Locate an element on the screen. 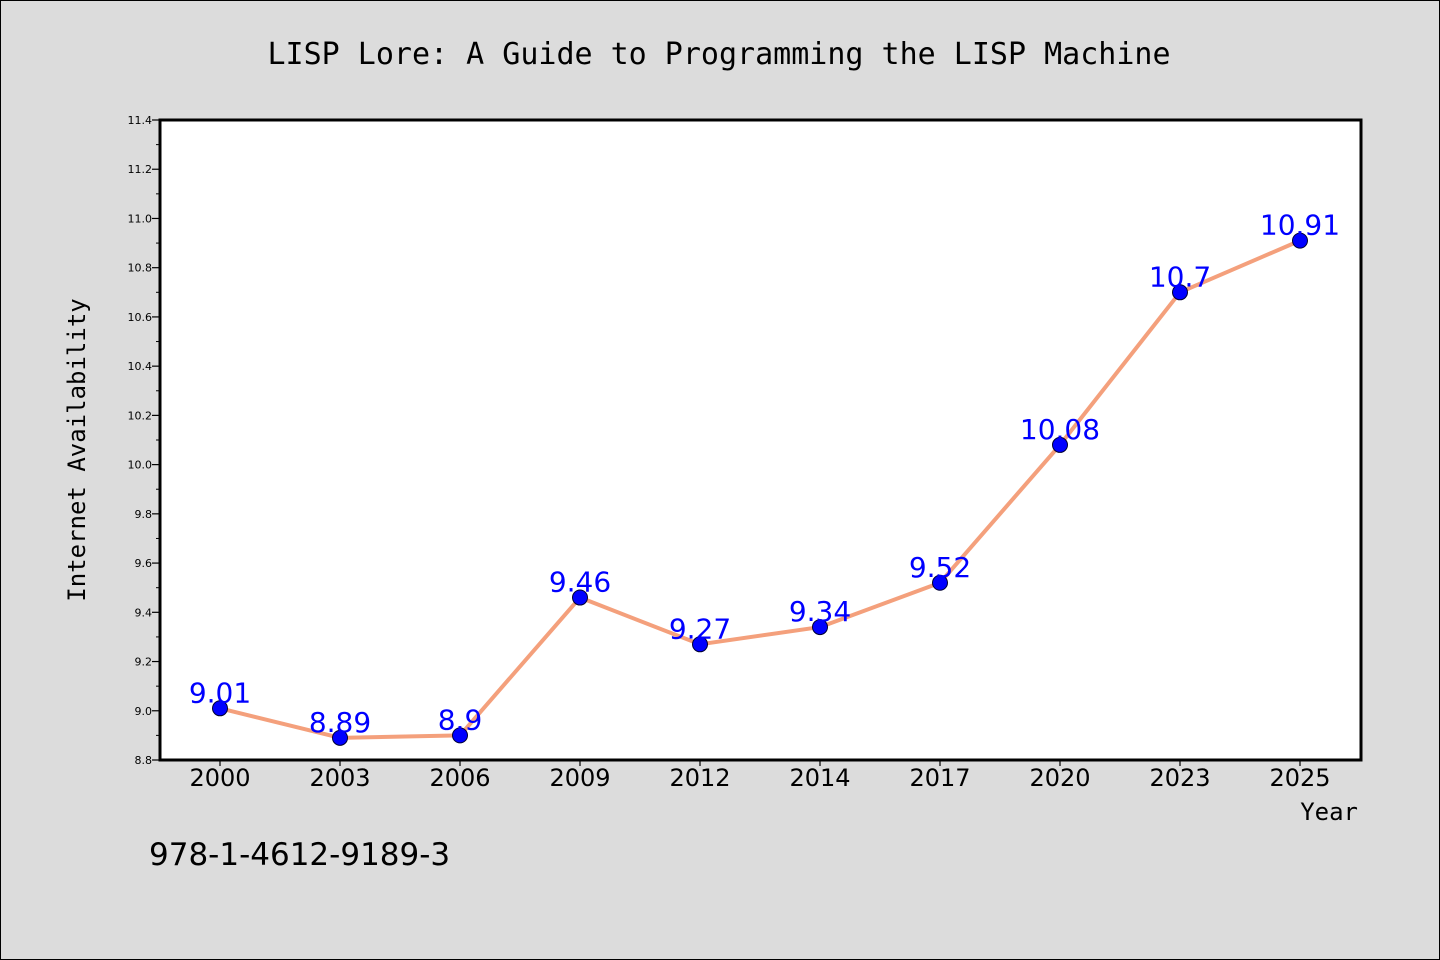 Image resolution: width=1440 pixels, height=960 pixels. y-tick-label: 9.0 is located at coordinates (144, 711).